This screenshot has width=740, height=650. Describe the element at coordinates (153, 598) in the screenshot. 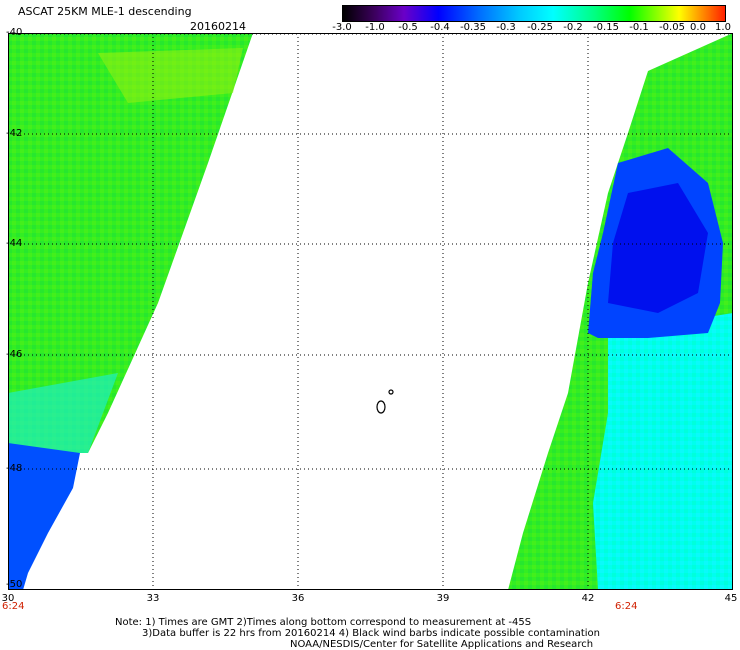

I see `lon-label: 33` at that location.